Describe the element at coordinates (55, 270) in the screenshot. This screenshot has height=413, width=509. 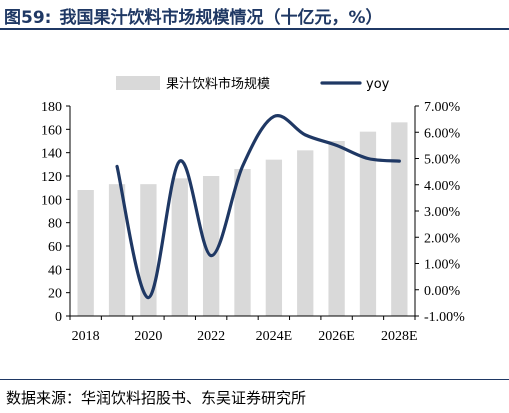
I see `y-left-tick-label: 40` at that location.